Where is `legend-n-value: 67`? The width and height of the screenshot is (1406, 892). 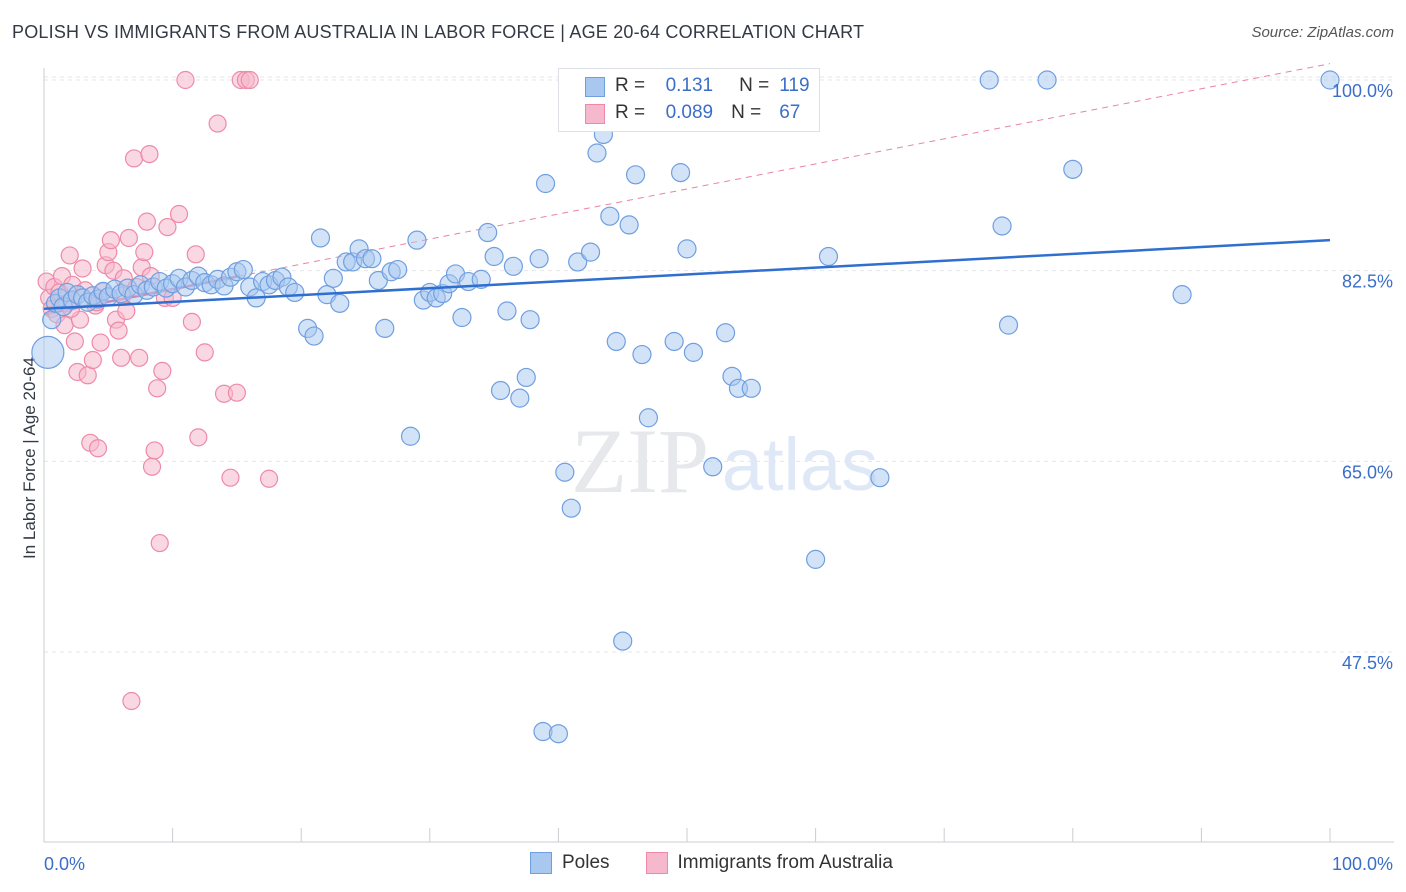
legend-n-value: 67 is located at coordinates (790, 112).